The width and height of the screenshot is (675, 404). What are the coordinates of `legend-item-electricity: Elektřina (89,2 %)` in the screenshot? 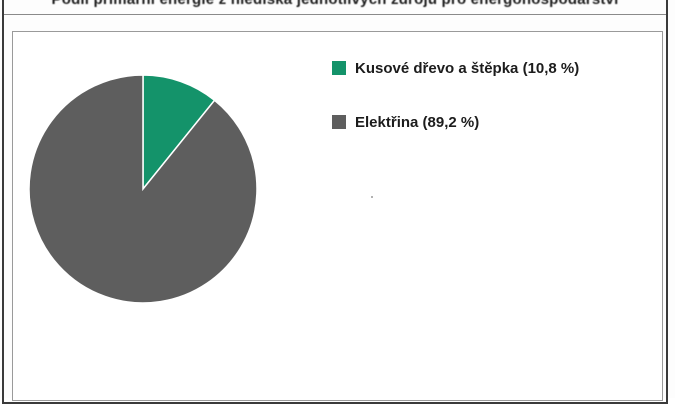 It's located at (455, 122).